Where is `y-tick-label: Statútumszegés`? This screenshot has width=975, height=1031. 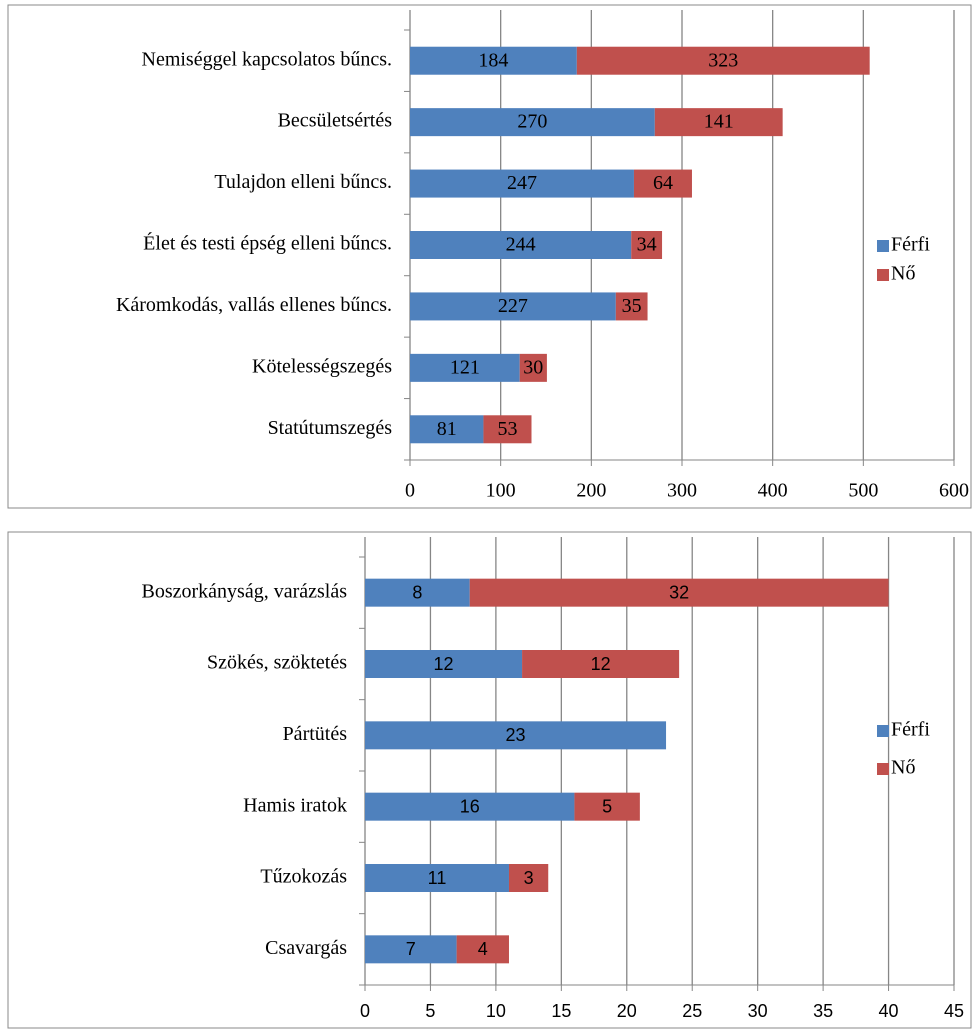 y-tick-label: Statútumszegés is located at coordinates (330, 428).